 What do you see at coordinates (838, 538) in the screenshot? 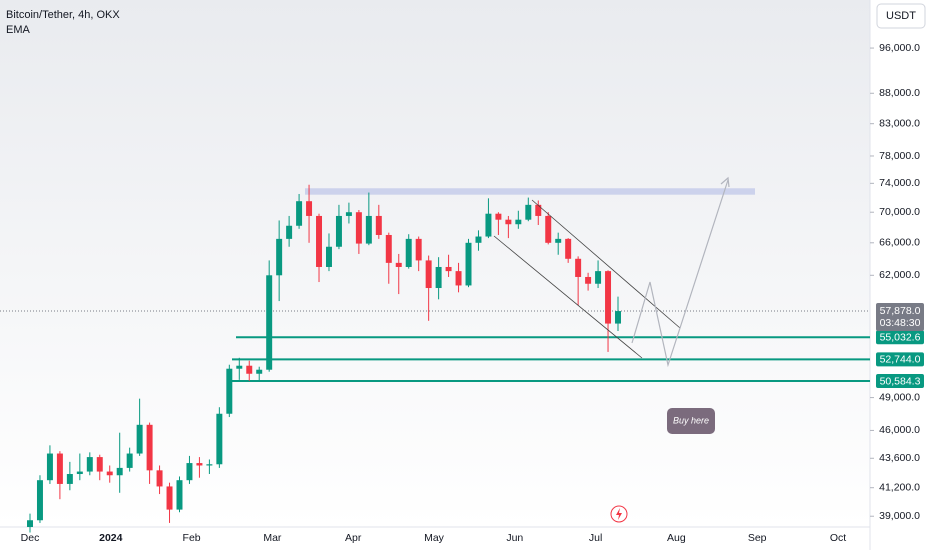
I see `x-tick-label: Oct` at bounding box center [838, 538].